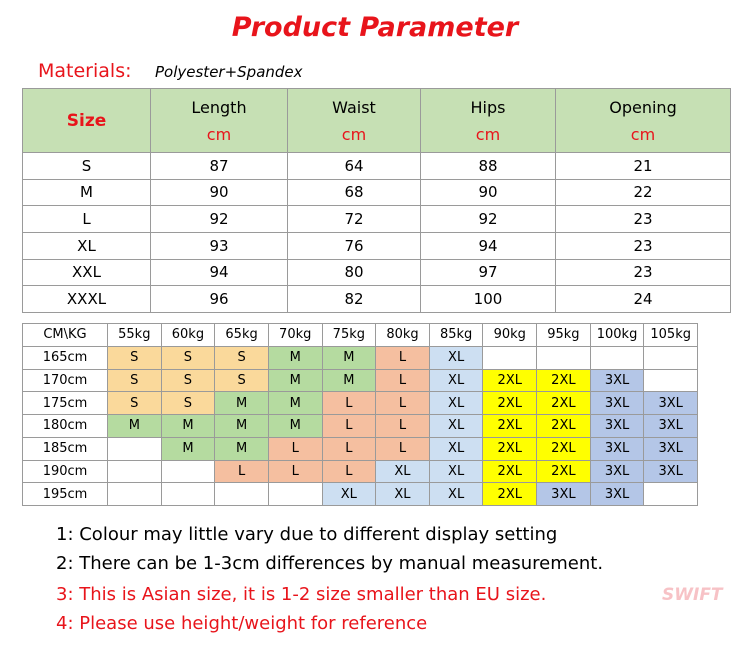  What do you see at coordinates (87, 273) in the screenshot?
I see `table-cell: XXL` at bounding box center [87, 273].